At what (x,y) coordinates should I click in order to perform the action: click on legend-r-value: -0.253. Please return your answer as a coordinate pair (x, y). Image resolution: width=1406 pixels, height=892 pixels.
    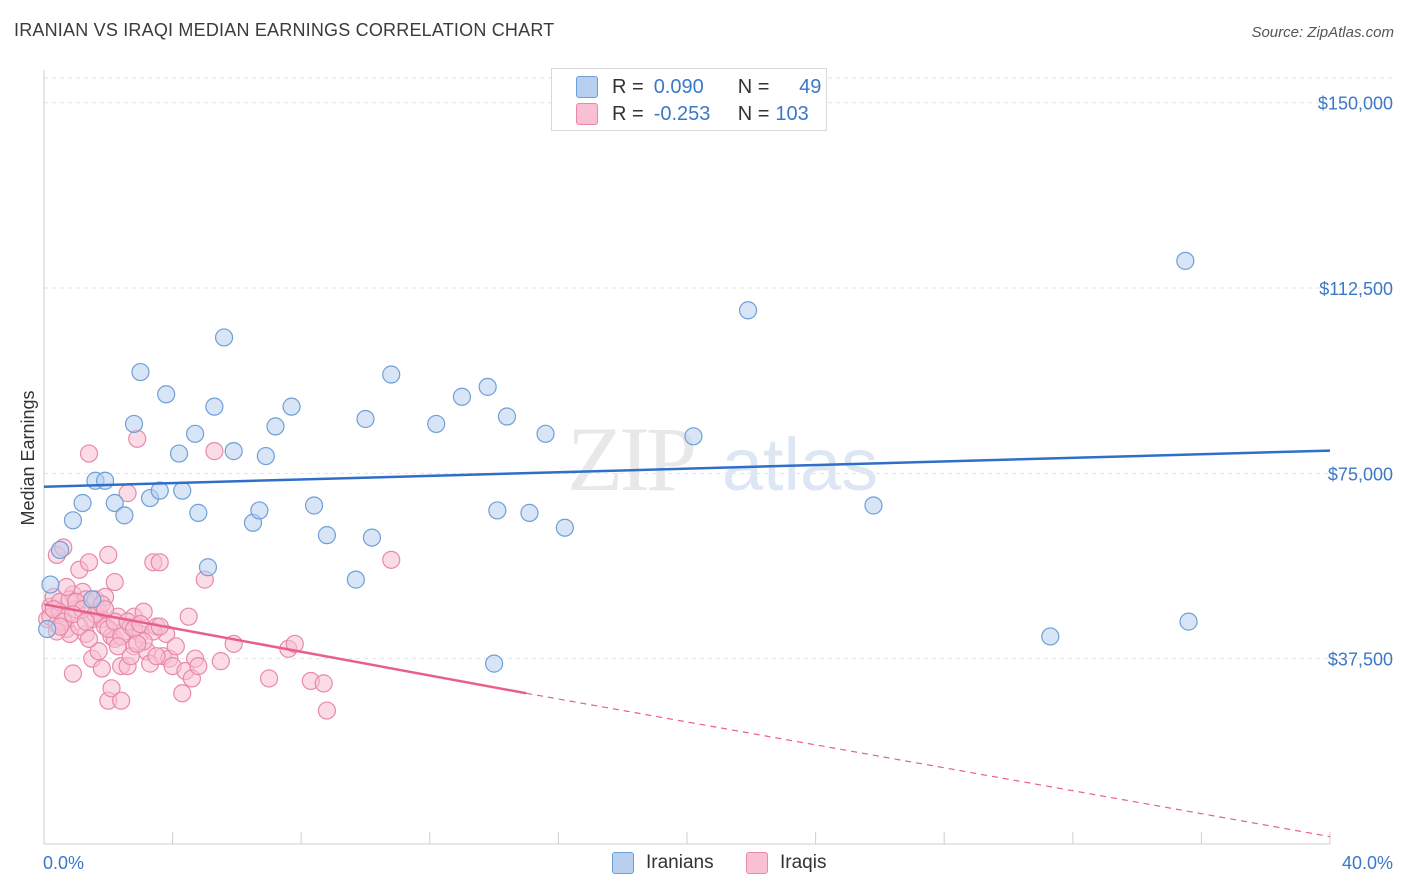
    Looking at the image, I should click on (682, 113).